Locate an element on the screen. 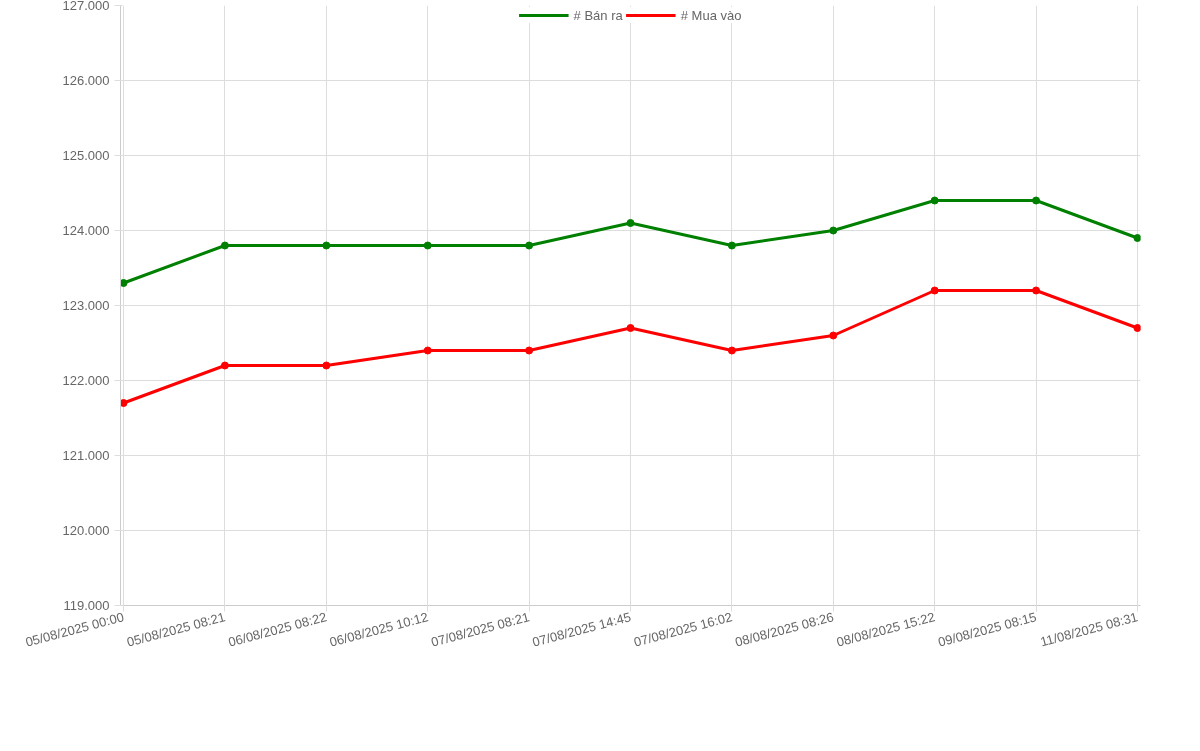  y-tick-label: 127.000 is located at coordinates (86, 6).